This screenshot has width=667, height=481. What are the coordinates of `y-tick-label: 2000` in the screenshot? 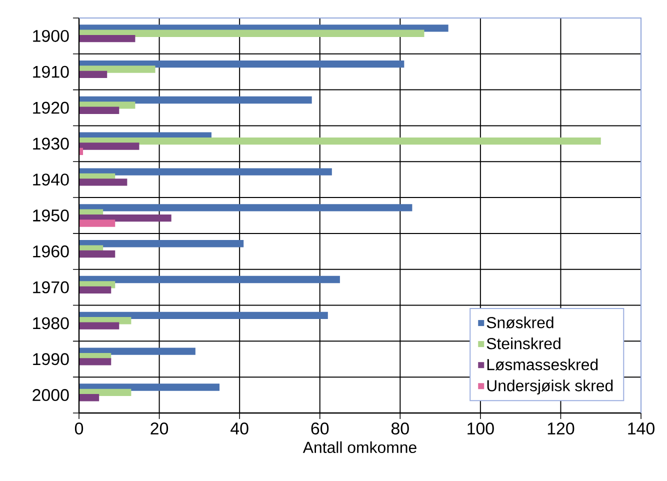 It's located at (50, 395).